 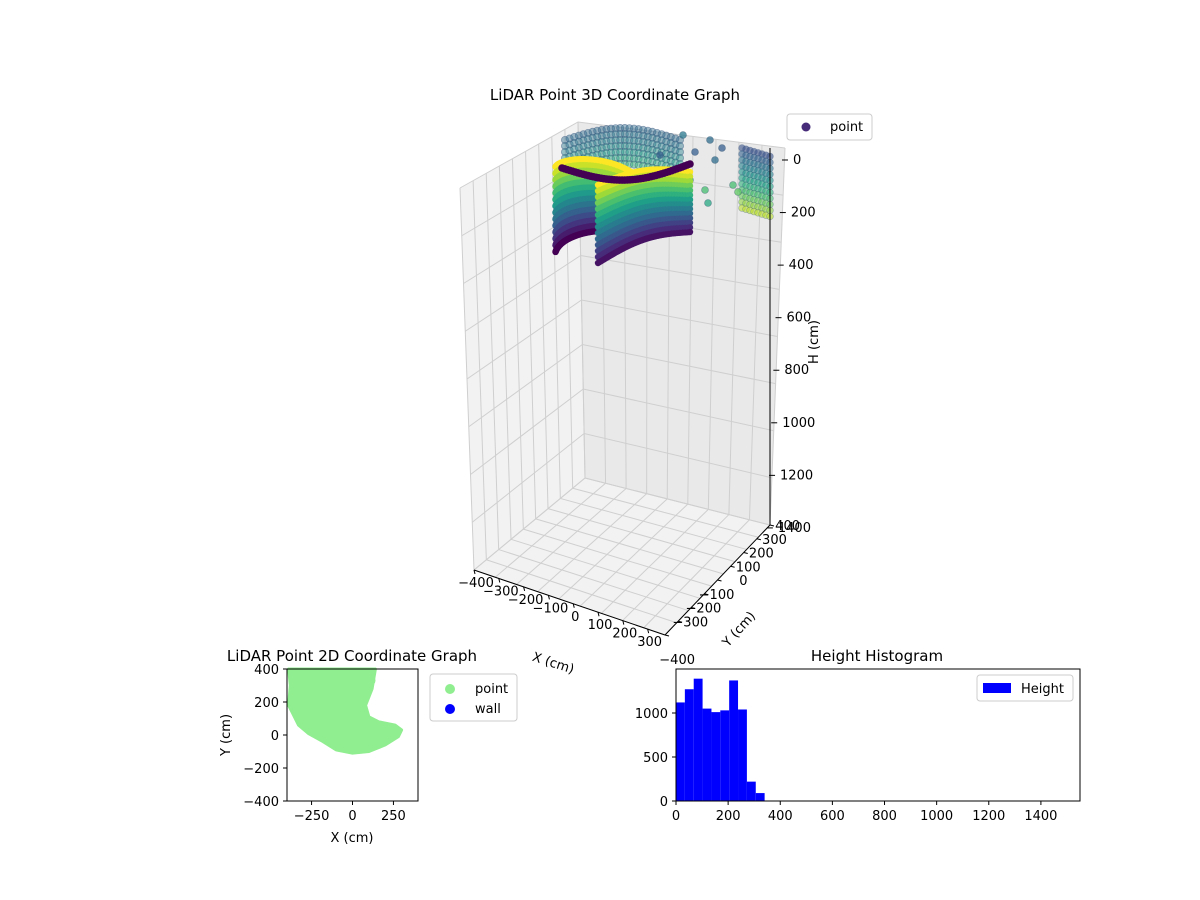 What do you see at coordinates (450, 689) in the screenshot?
I see `legend-2d-marker-point` at bounding box center [450, 689].